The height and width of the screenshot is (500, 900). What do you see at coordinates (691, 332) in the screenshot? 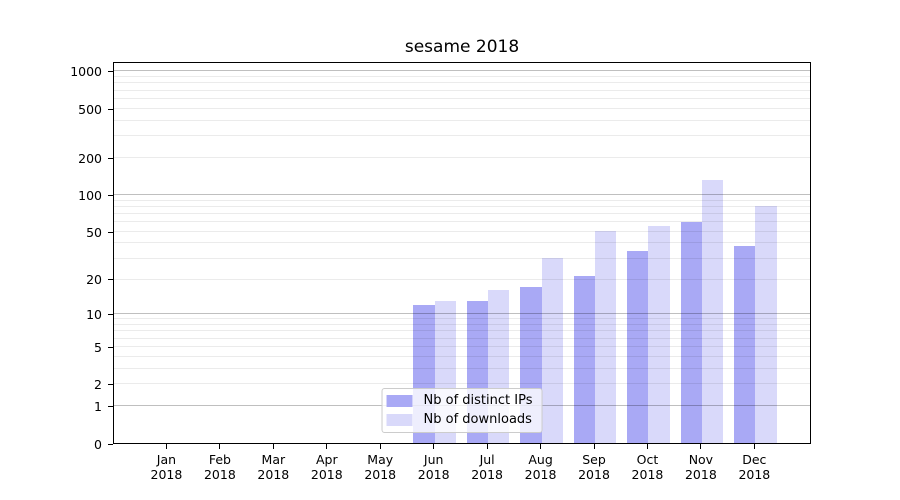
I see `bar-distinct-ips-nov` at bounding box center [691, 332].